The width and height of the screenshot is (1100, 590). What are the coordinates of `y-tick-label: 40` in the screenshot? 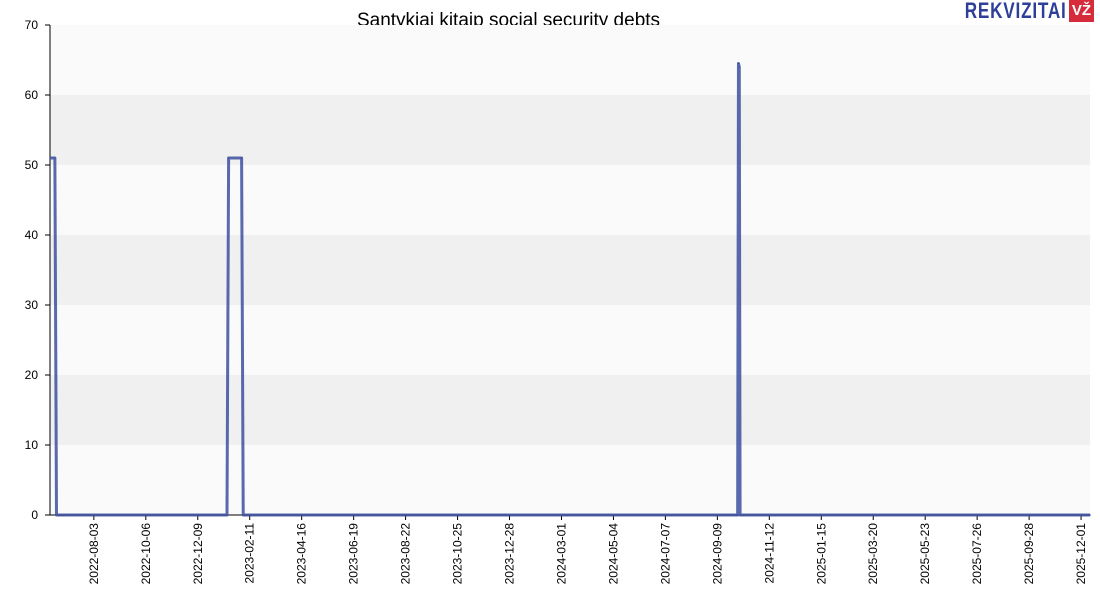 It's located at (32, 235).